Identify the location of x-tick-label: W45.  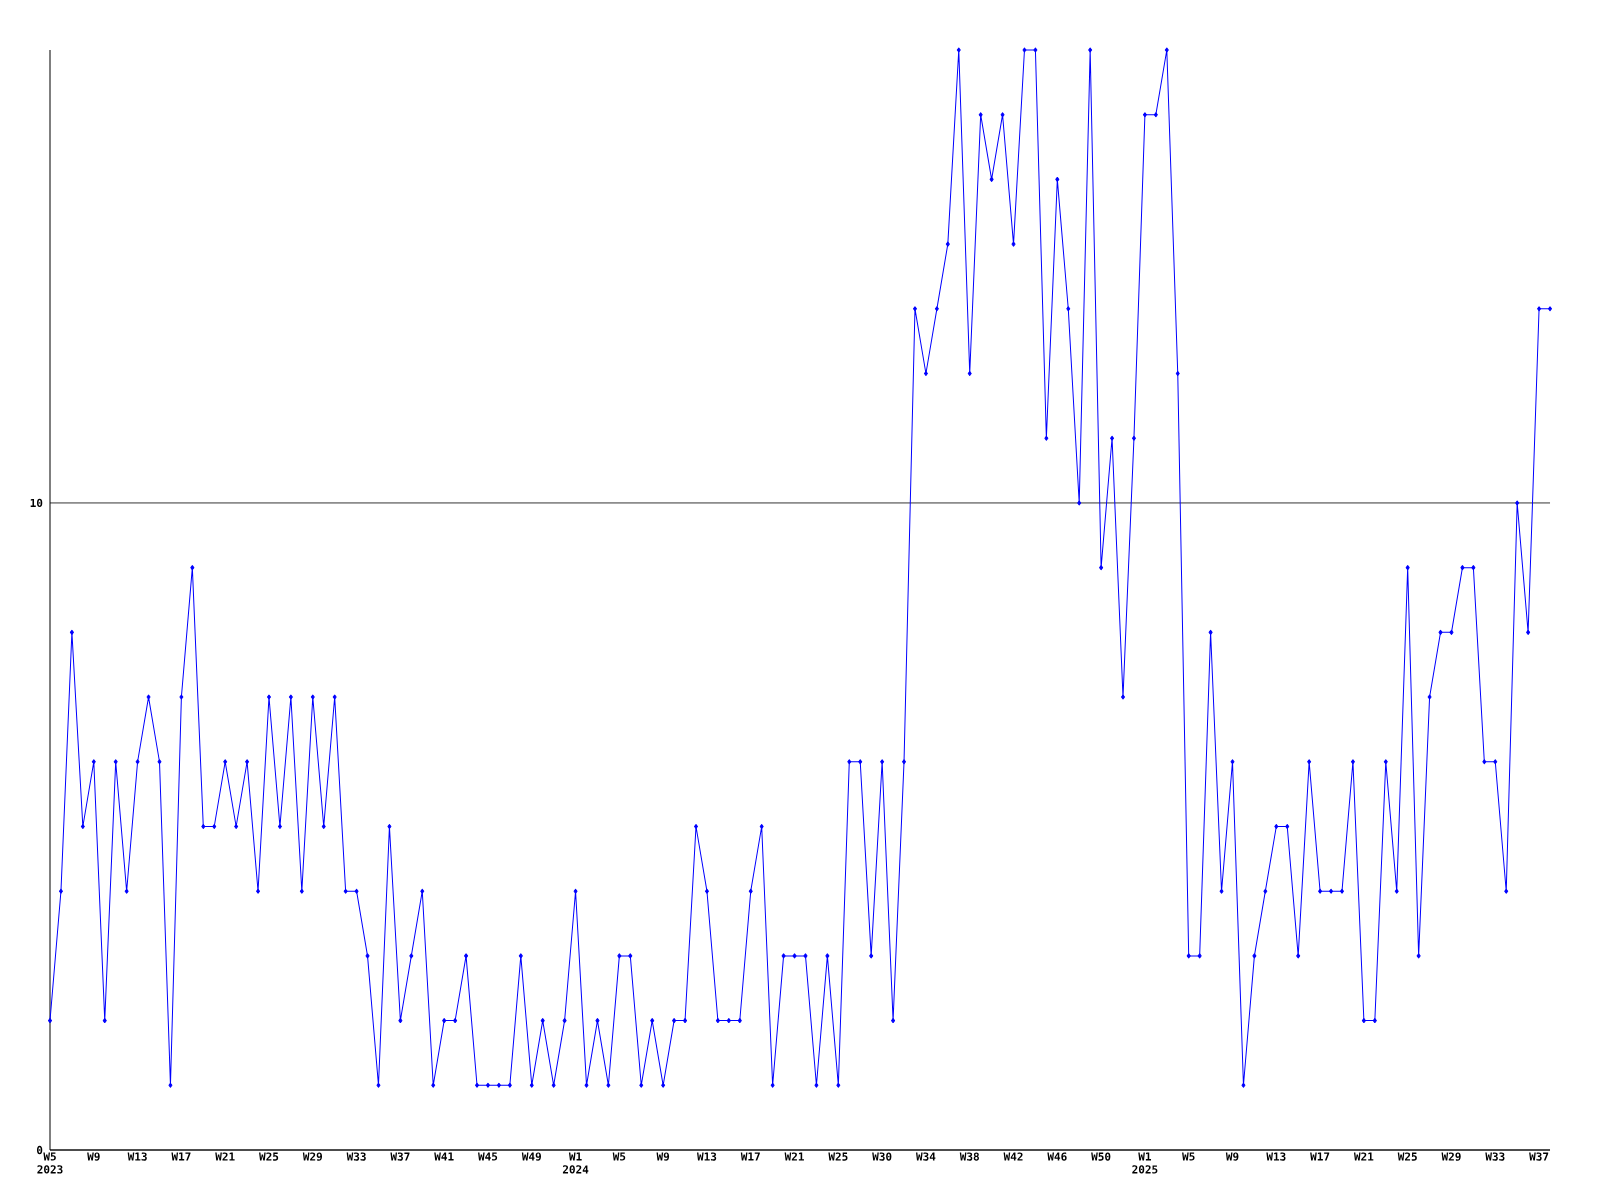
(488, 1156).